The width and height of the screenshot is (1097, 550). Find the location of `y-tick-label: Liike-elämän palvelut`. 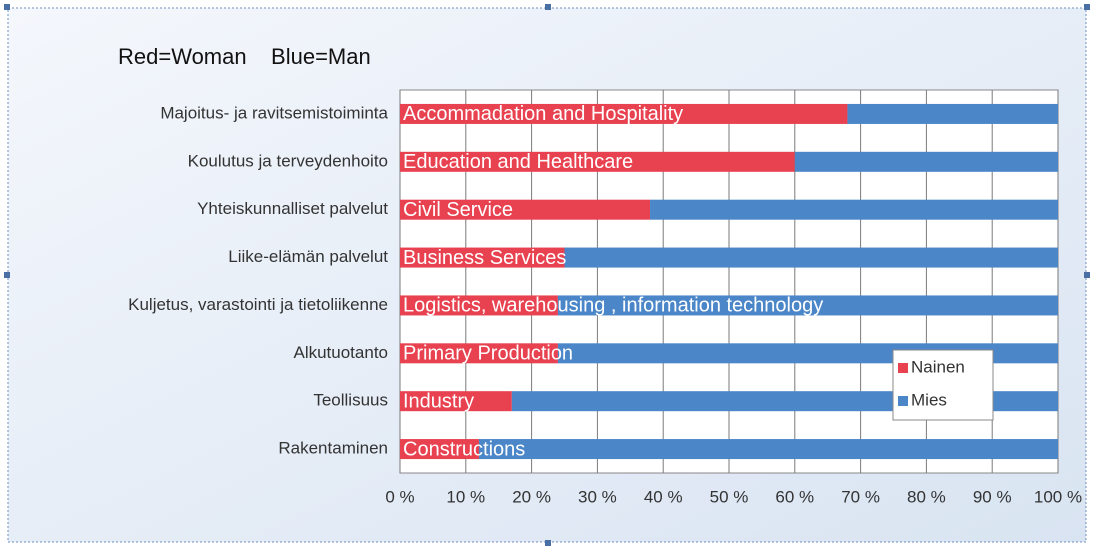

y-tick-label: Liike-elämän palvelut is located at coordinates (308, 256).